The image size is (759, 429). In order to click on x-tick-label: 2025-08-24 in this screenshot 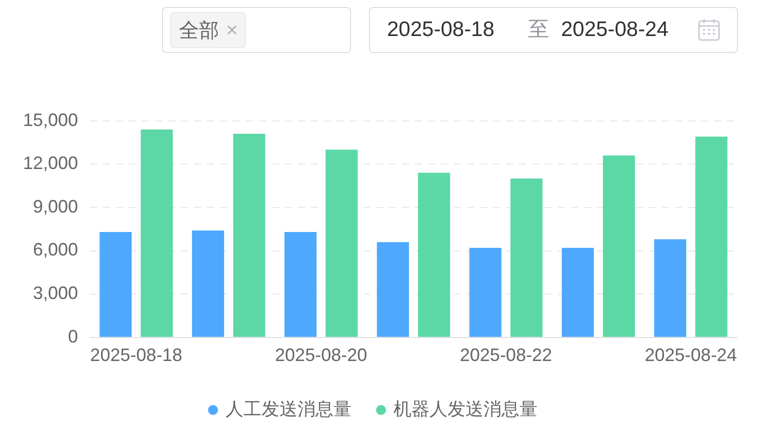, I will do `click(690, 355)`.